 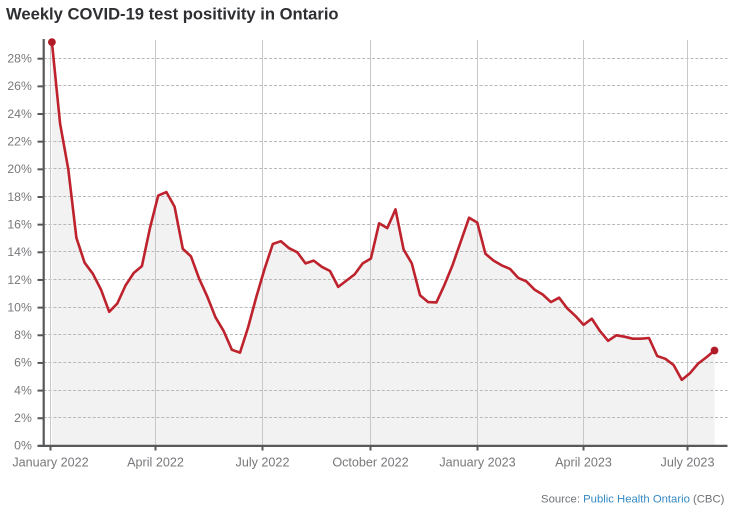 What do you see at coordinates (263, 463) in the screenshot?
I see `svg-text: July 2022` at bounding box center [263, 463].